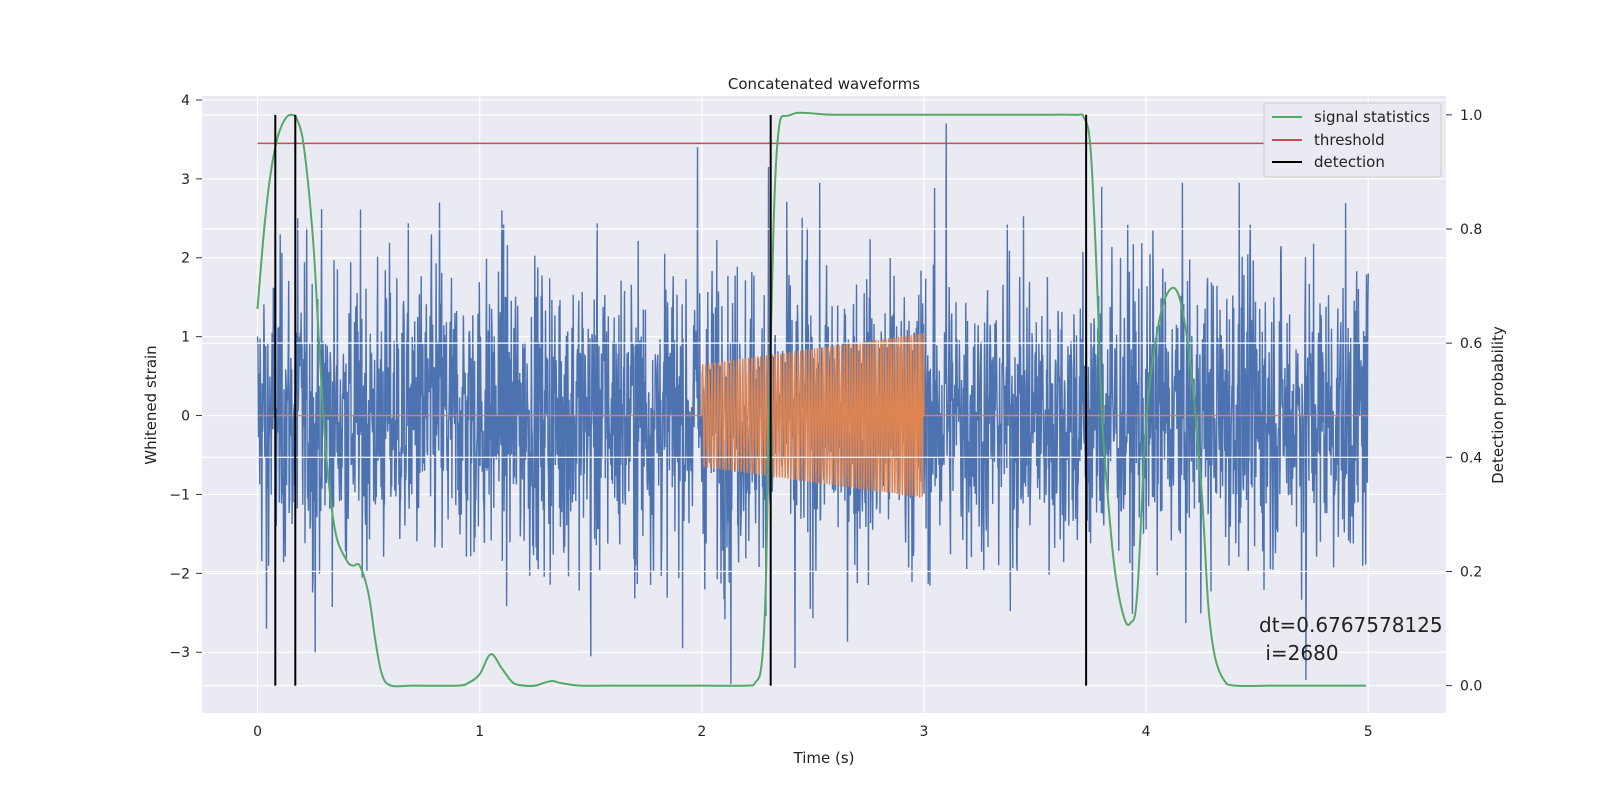 This screenshot has width=1600, height=800. Describe the element at coordinates (1299, 653) in the screenshot. I see `annotation-line: i=2680` at that location.